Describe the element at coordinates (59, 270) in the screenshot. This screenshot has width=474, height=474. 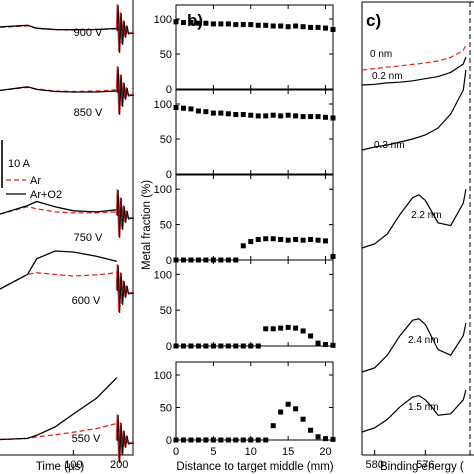
I see `panel-a-trace-3-ArO2` at that location.